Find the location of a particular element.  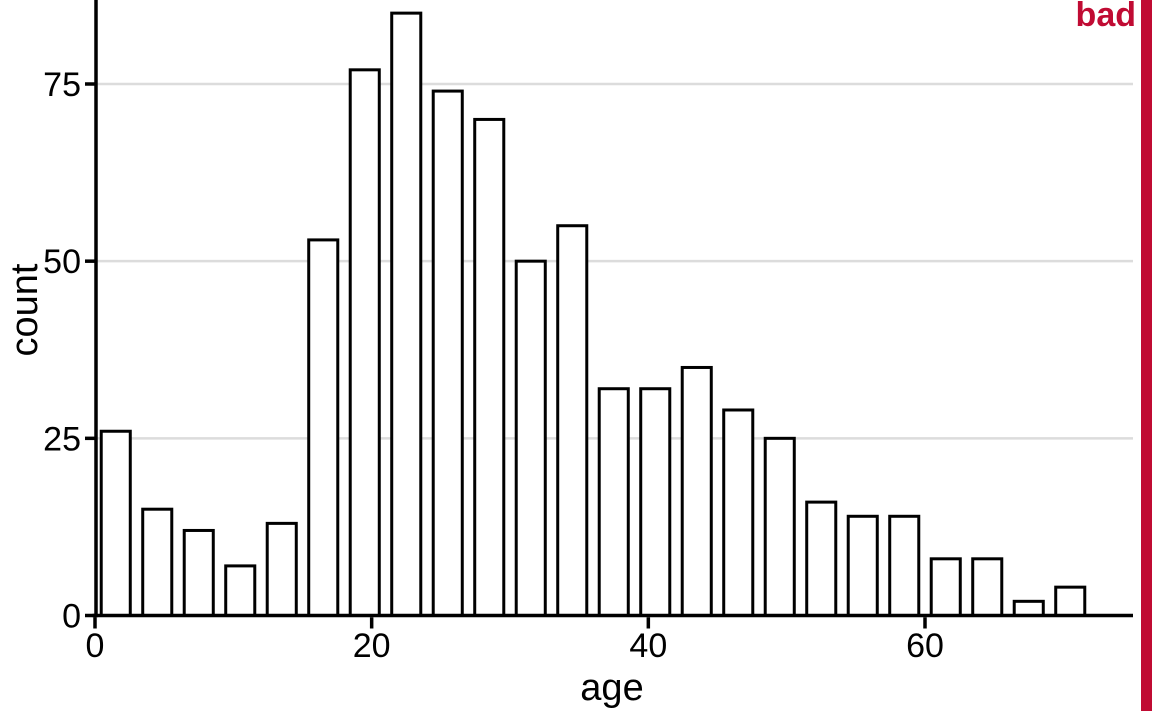

bad-stamp-label: bad is located at coordinates (1105, 17).